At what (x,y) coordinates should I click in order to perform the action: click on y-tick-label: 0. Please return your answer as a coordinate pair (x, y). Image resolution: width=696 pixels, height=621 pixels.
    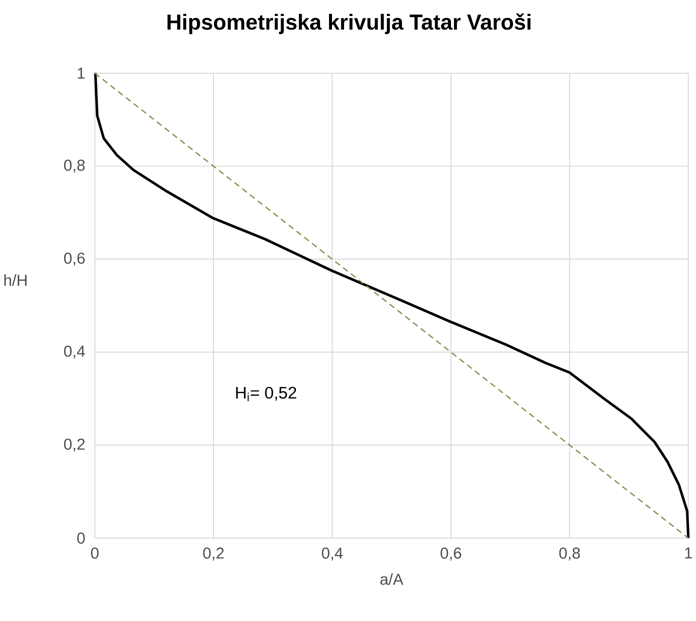
    Looking at the image, I should click on (81, 538).